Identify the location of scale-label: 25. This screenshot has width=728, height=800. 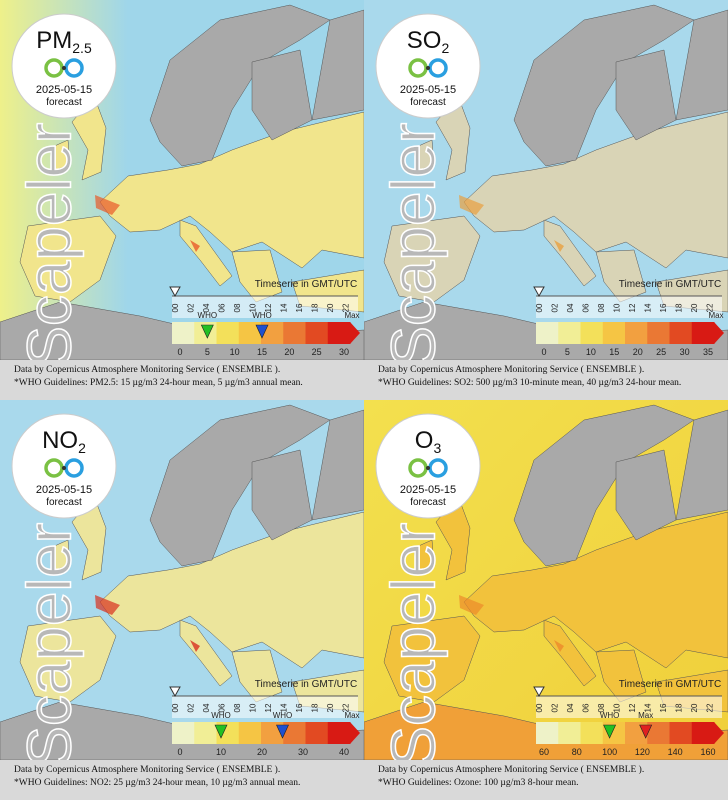
(317, 352).